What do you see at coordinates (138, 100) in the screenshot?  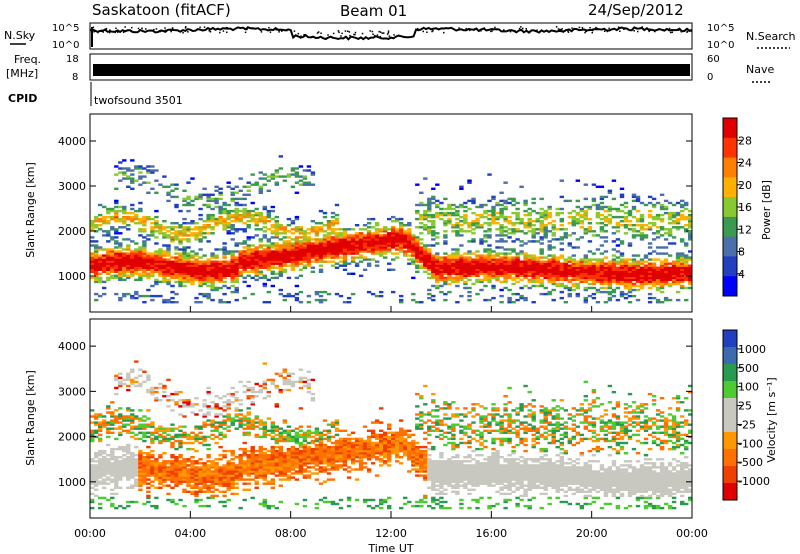 I see `cpid-value: twofsound 3501` at bounding box center [138, 100].